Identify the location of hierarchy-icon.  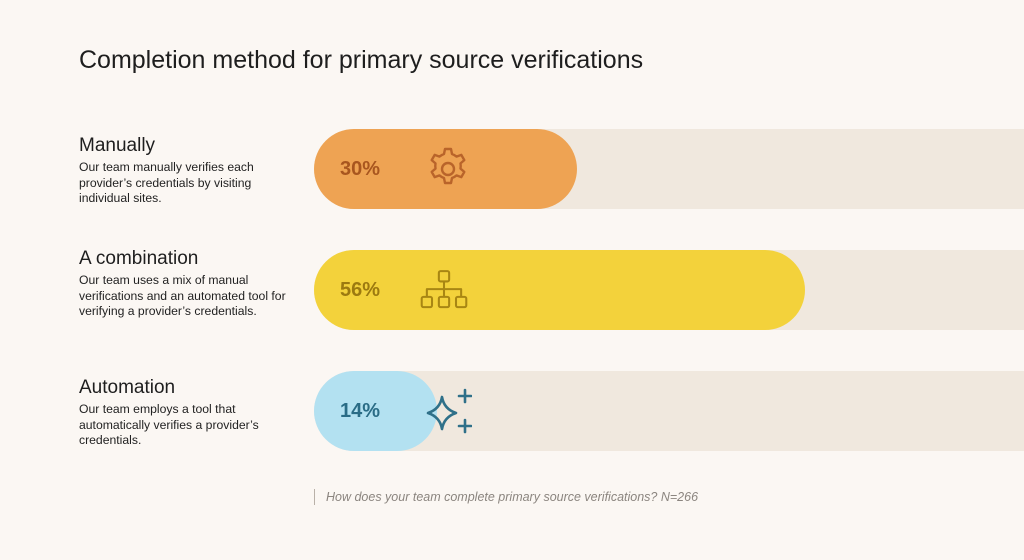
(444, 289).